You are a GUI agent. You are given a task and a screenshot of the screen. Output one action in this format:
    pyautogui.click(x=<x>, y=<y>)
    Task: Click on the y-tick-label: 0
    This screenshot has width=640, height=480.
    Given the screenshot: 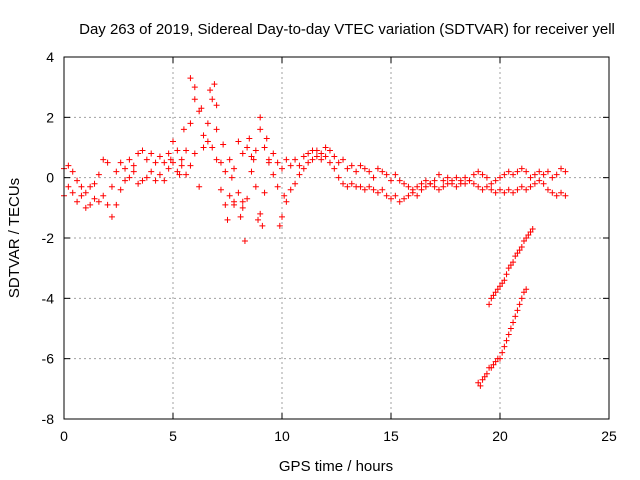 What is the action you would take?
    pyautogui.click(x=50, y=178)
    